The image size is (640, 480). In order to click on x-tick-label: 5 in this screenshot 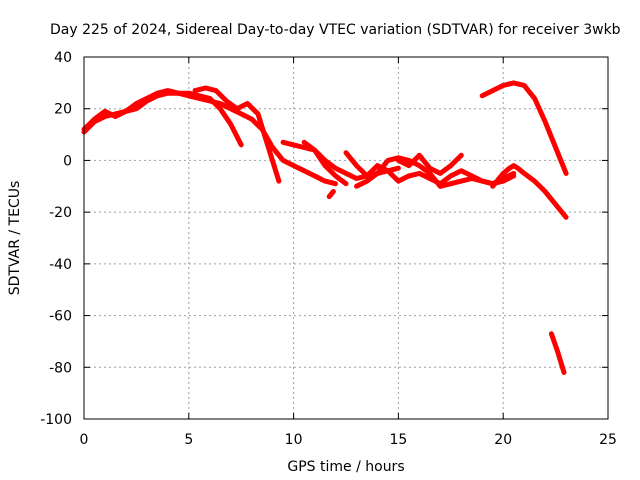, I will do `click(188, 440)`.